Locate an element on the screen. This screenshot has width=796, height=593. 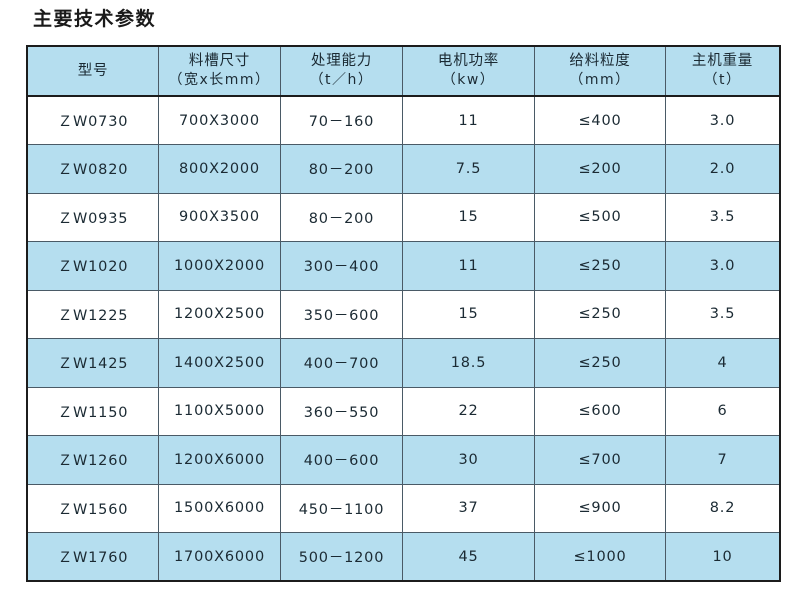
cell-trough-size: 1500X6000 is located at coordinates (219, 508).